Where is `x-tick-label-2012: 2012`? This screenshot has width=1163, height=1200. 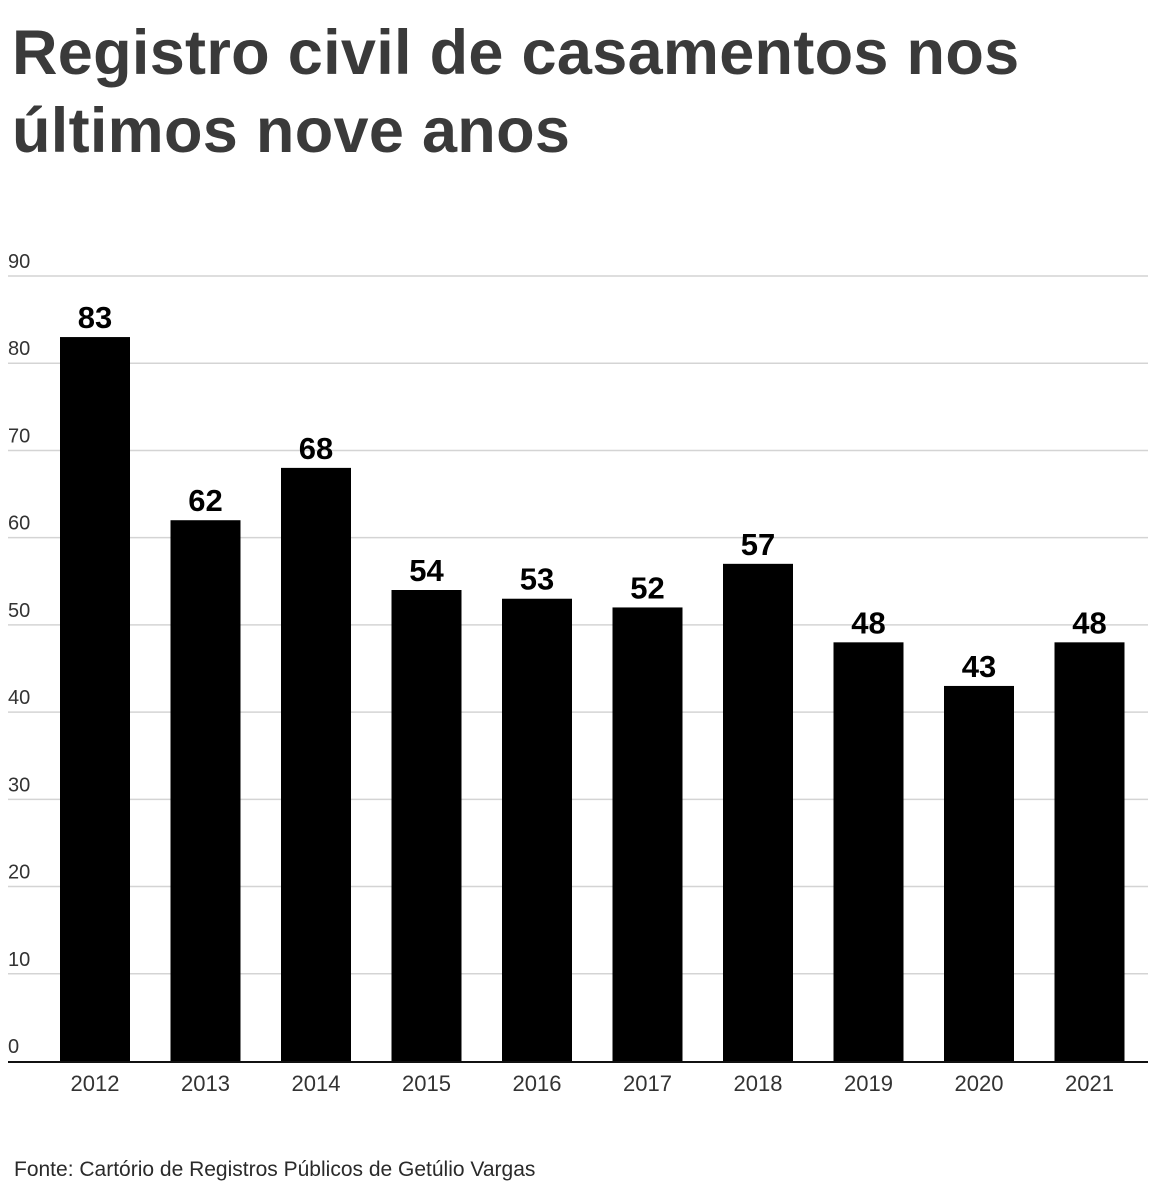
x-tick-label-2012: 2012 is located at coordinates (95, 1083).